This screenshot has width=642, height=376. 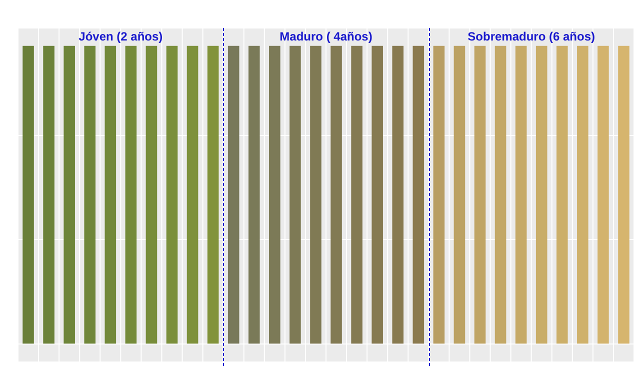 I want to click on text: Jóven (2 años), so click(x=120, y=36).